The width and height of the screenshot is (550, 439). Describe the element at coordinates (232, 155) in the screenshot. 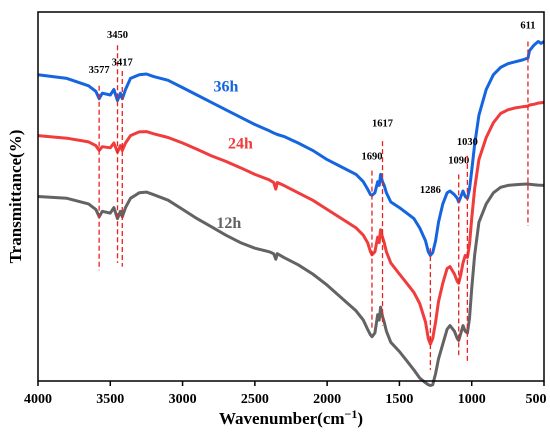

I see `series-labels-layer: 36h 24h 12h` at that location.